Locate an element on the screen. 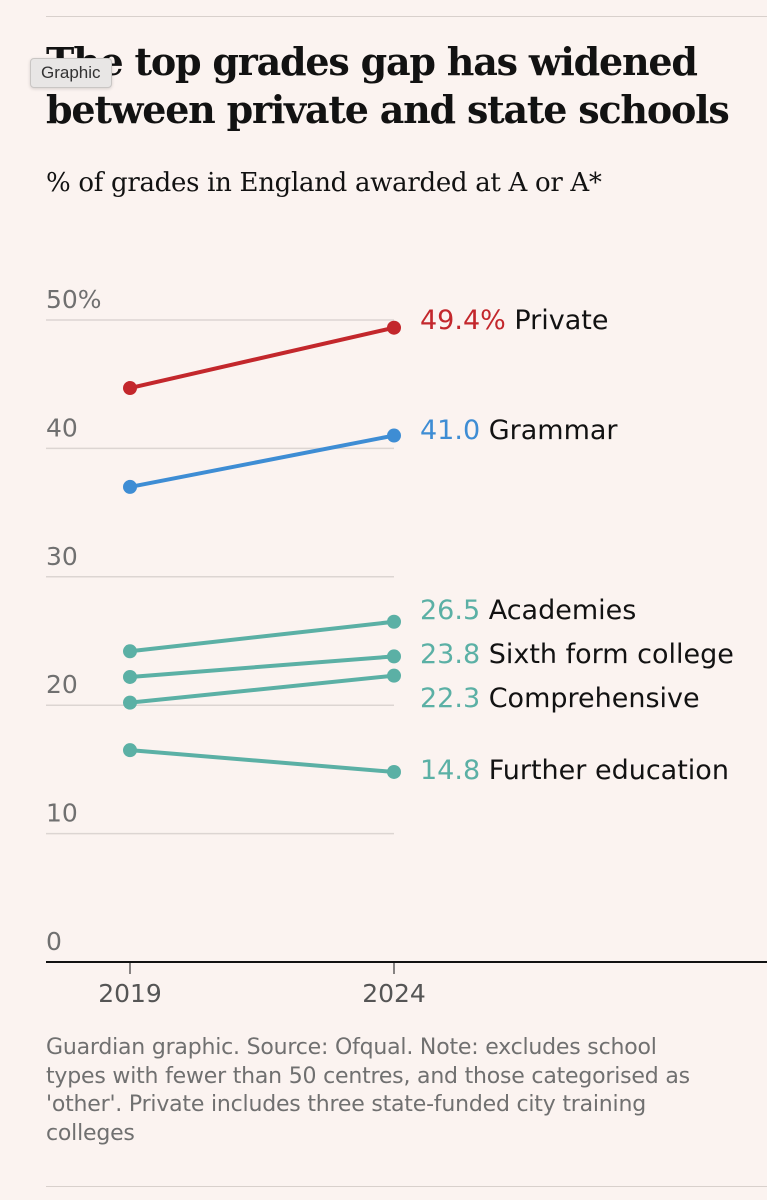 The width and height of the screenshot is (767, 1200). data-label: 14.8 is located at coordinates (450, 770).